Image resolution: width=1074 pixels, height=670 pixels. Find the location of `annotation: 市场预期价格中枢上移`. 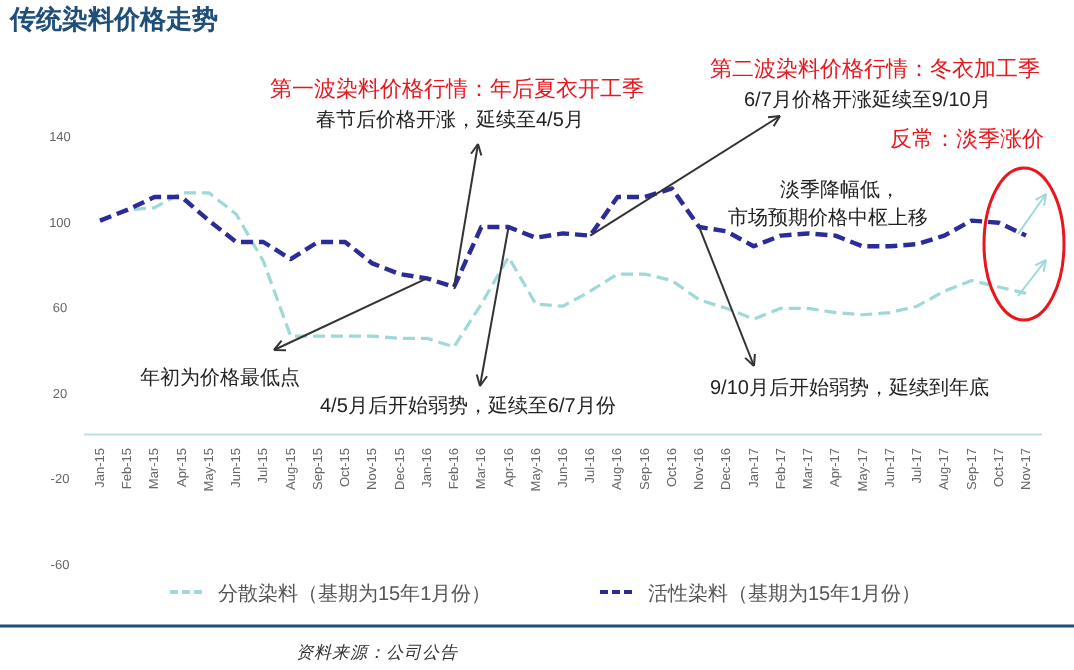

annotation: 市场预期价格中枢上移 is located at coordinates (828, 218).